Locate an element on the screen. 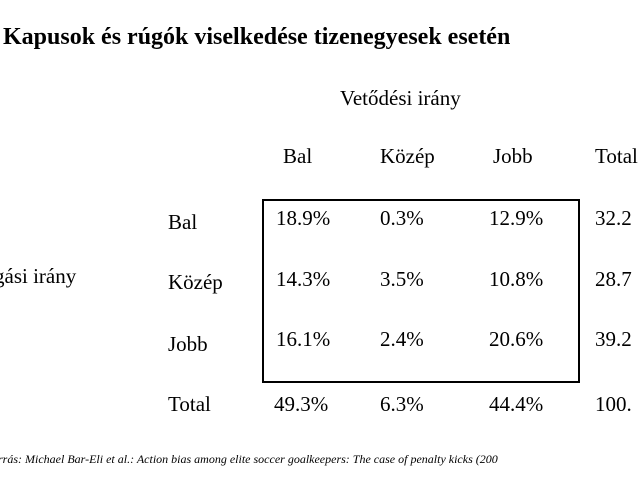 The width and height of the screenshot is (640, 480). cell-jobb-jobb: 20.6% is located at coordinates (516, 339).